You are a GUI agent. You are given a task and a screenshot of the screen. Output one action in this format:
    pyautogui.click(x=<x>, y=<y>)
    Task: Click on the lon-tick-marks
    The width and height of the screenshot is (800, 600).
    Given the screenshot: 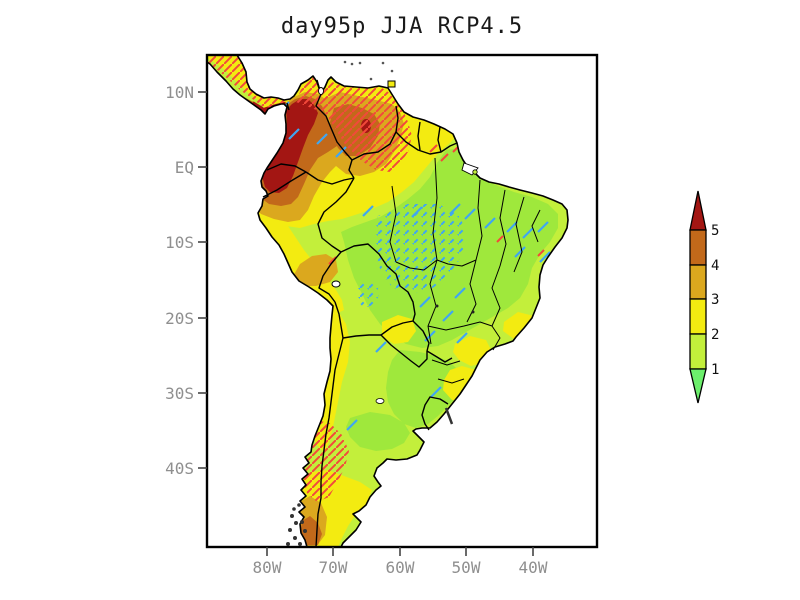 What is the action you would take?
    pyautogui.click(x=400, y=551)
    